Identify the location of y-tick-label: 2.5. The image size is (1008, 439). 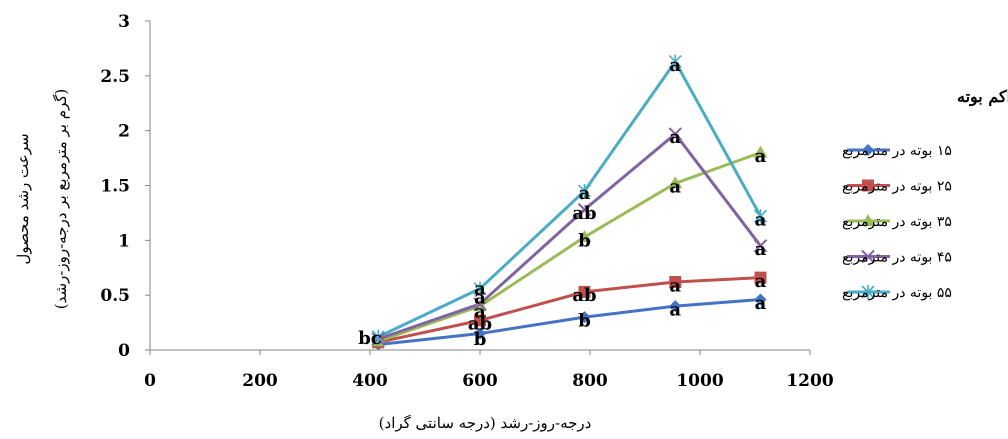
(115, 77).